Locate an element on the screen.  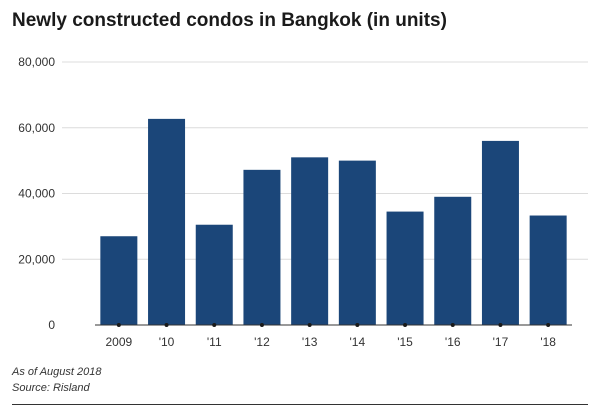
x-tick-label: '13 is located at coordinates (310, 342).